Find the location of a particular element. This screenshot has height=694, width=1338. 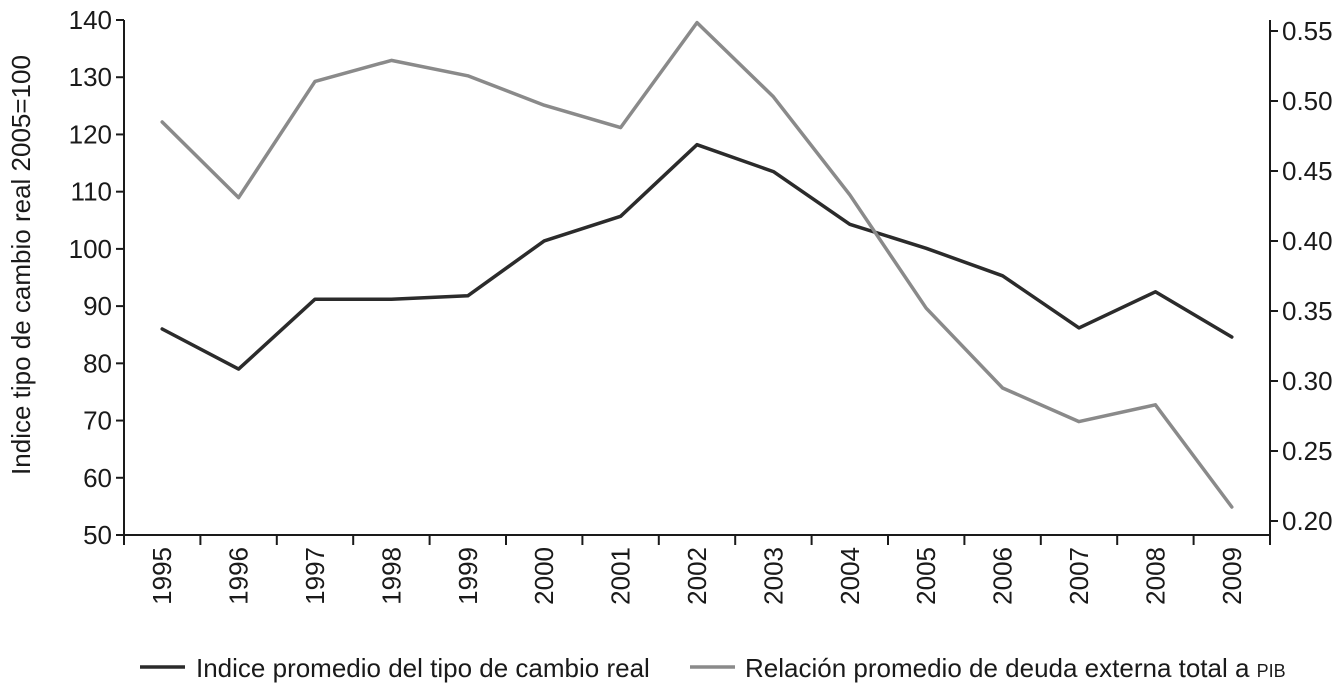

legend-item-indice: Indice promedio del tipo de cambio real is located at coordinates (395, 668).